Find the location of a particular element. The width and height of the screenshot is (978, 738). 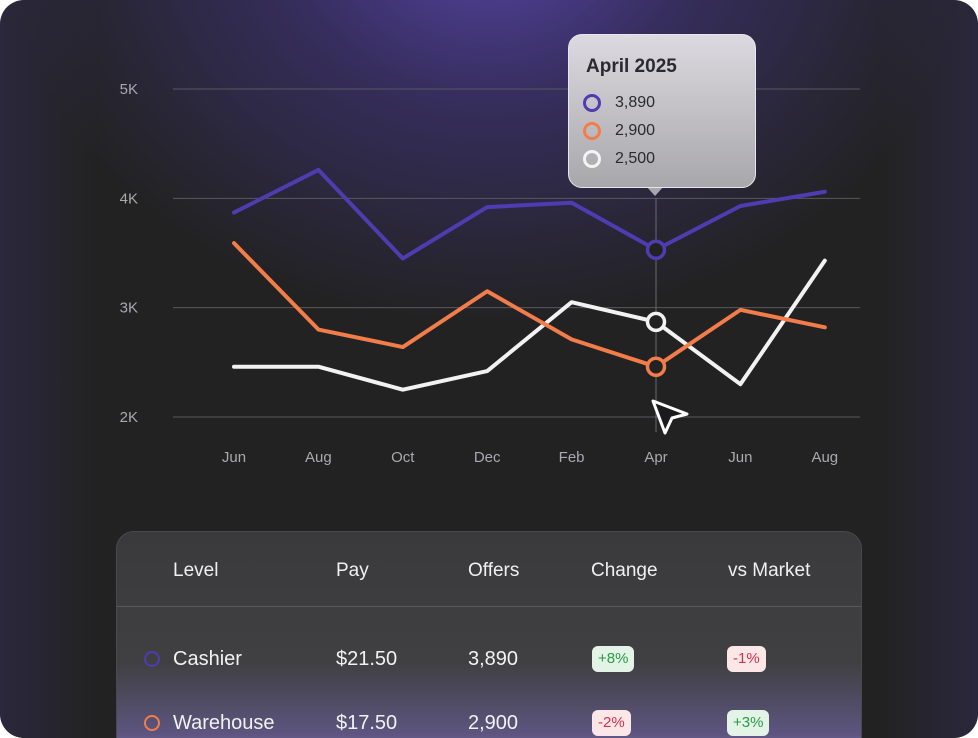

tooltip-row-warehouse: 2,900 is located at coordinates (619, 131).